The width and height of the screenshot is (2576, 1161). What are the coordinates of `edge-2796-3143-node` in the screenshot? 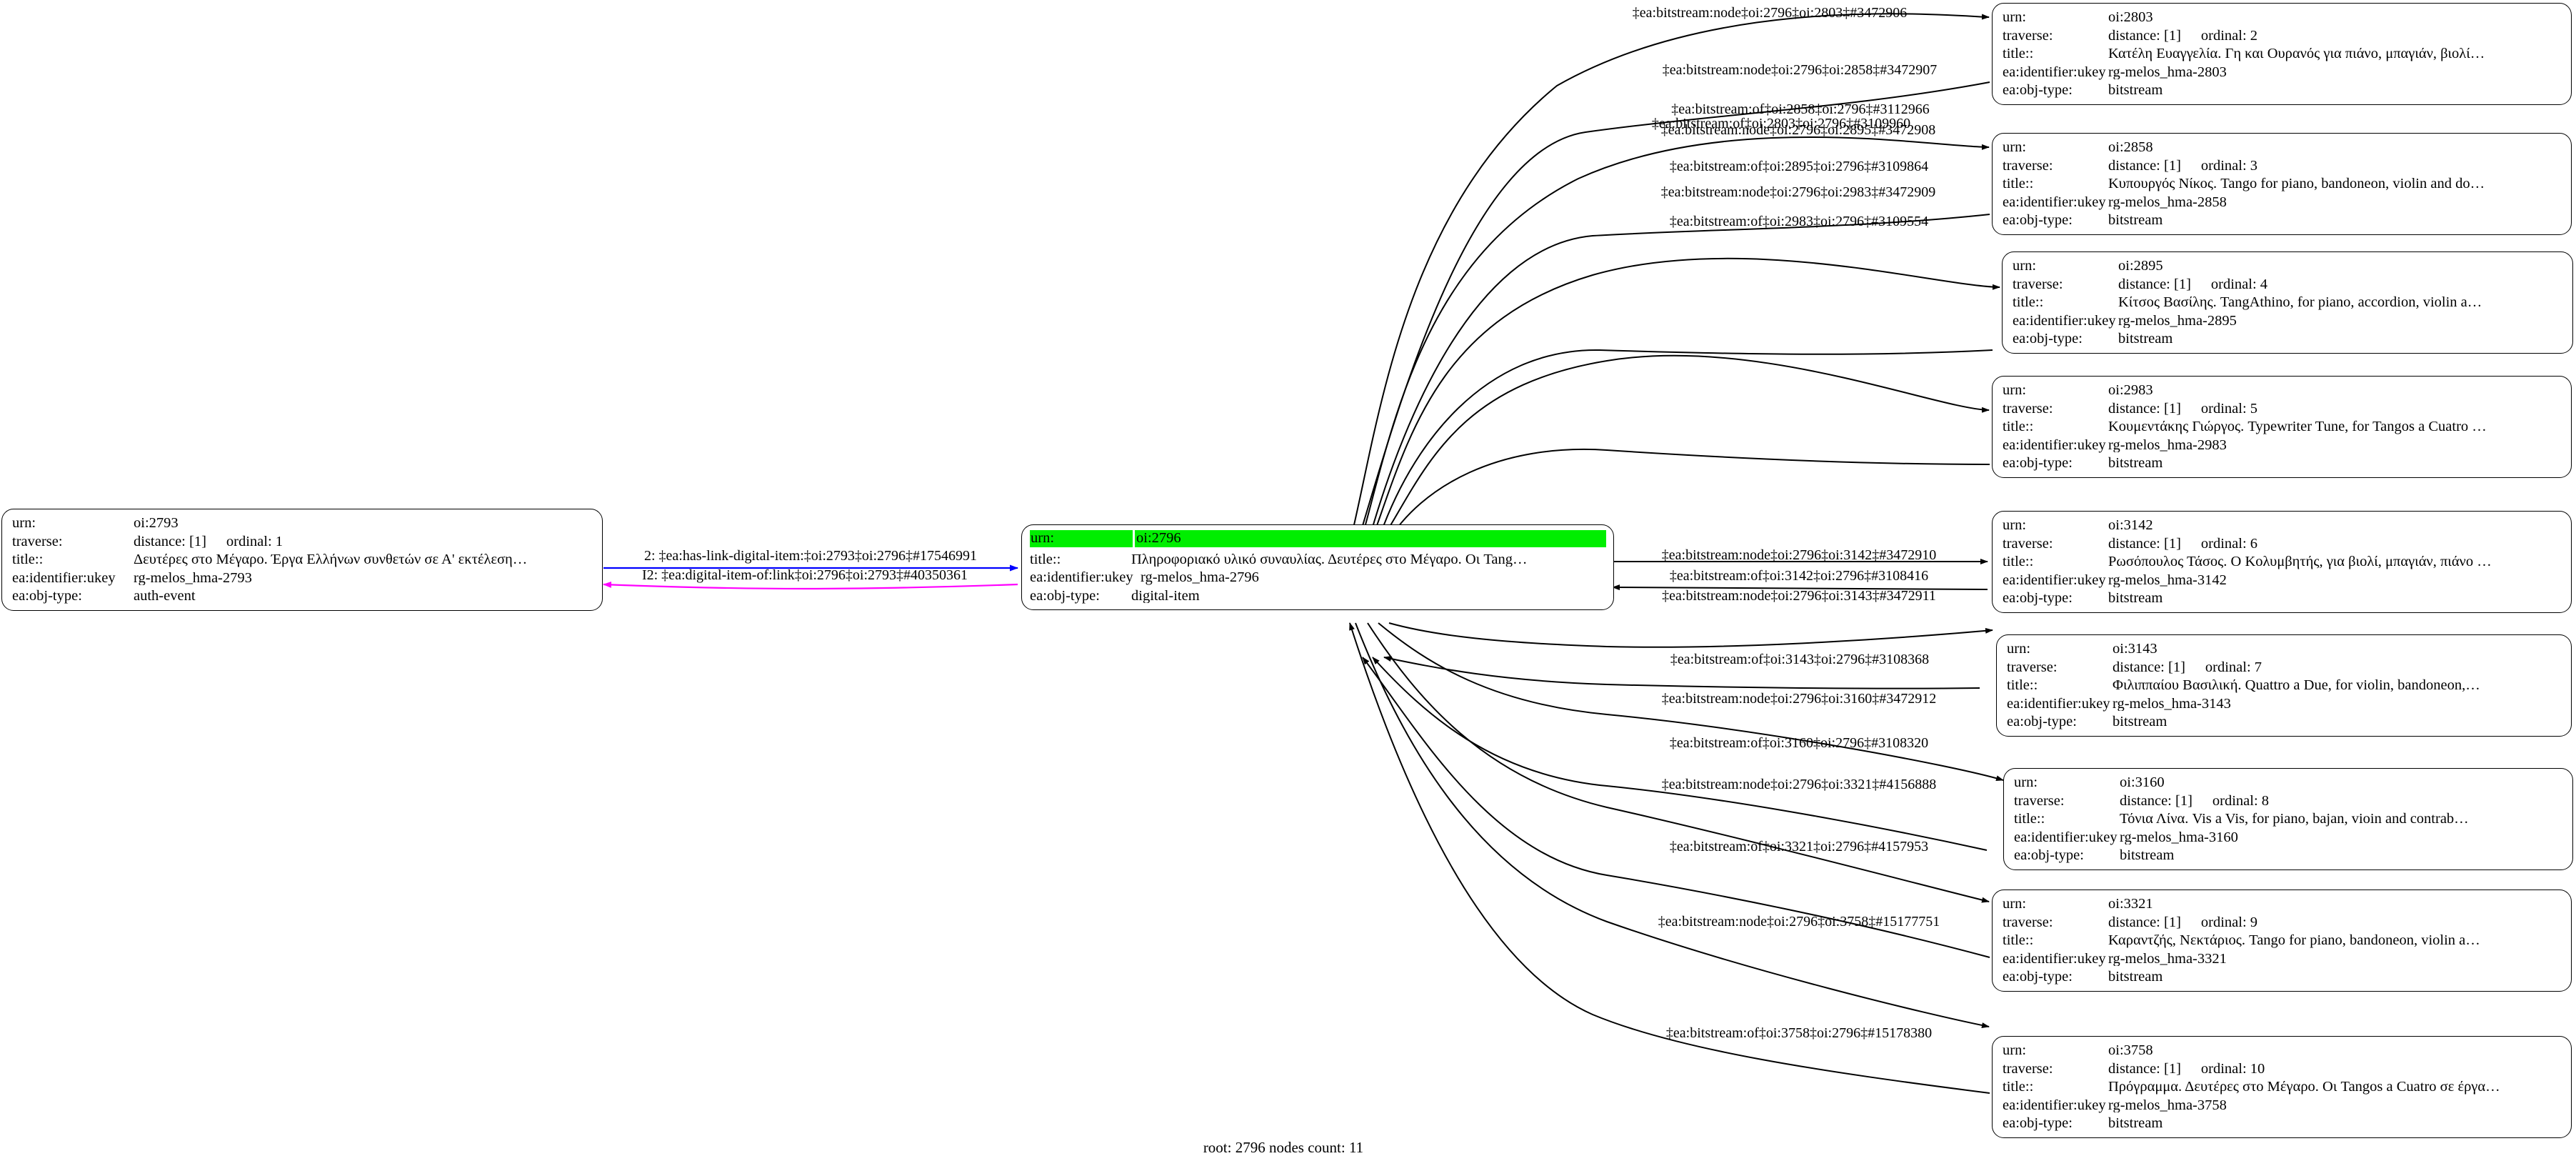 It's located at (1690, 635).